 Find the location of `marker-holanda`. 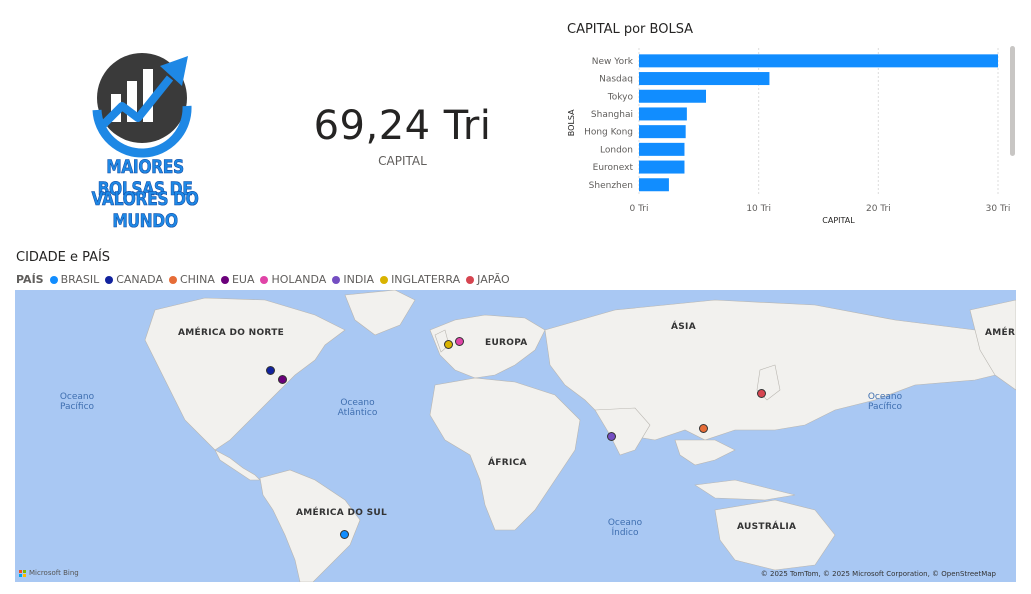

marker-holanda is located at coordinates (459, 341).